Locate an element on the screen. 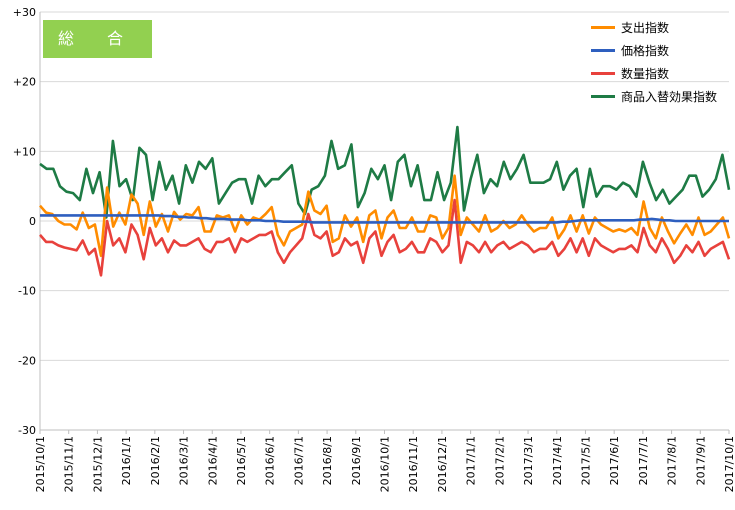 This screenshot has width=735, height=510. x-tick-label: 2015/10/1 is located at coordinates (40, 464).